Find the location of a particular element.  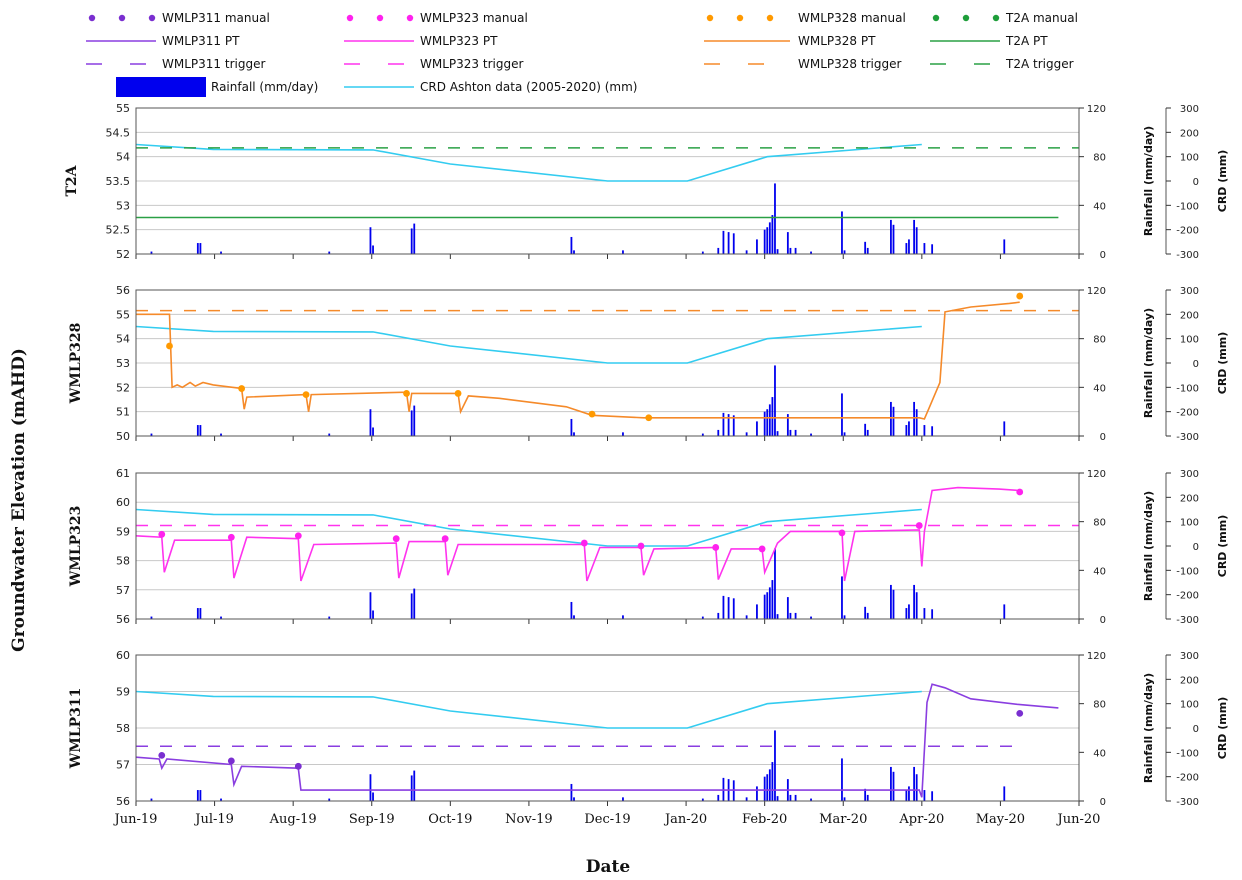

y-tick-wmlp311-0: 56 is located at coordinates (123, 801).